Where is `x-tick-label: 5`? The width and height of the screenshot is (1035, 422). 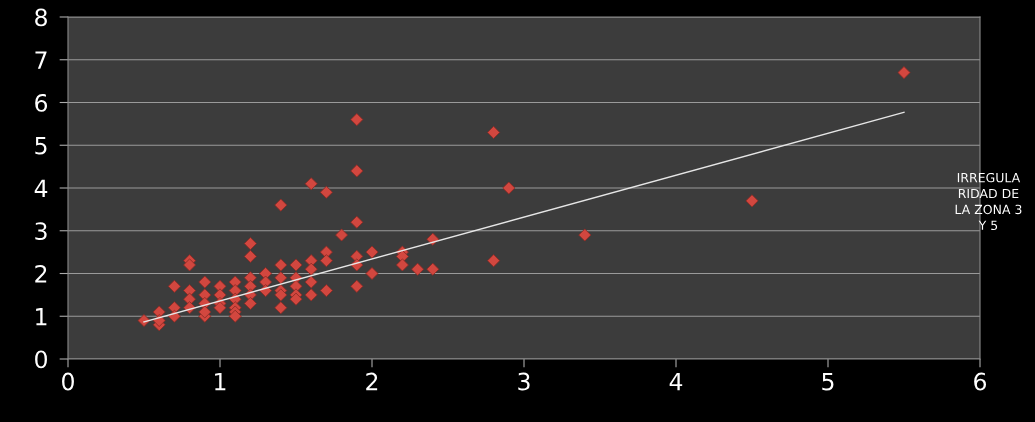 x-tick-label: 5 is located at coordinates (828, 381).